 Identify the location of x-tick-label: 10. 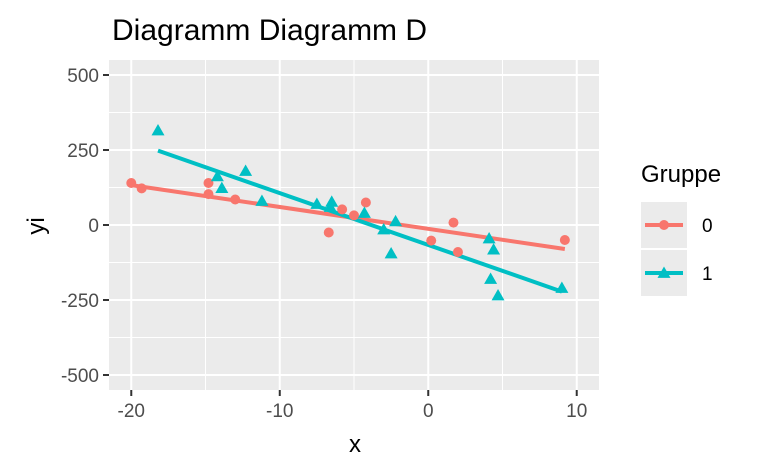
(576, 411).